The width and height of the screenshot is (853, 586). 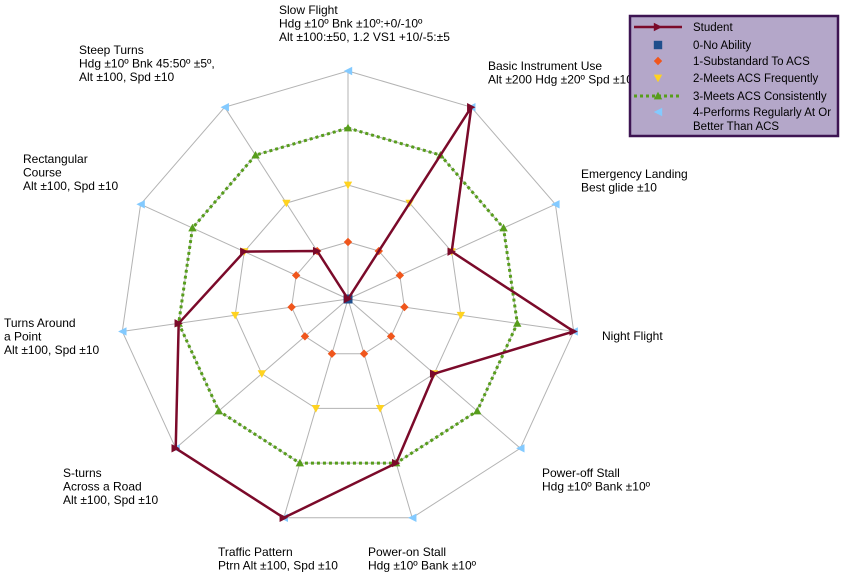 I want to click on axis-label-line: Ptrn Alt ±100, Spd ±10, so click(x=278, y=566).